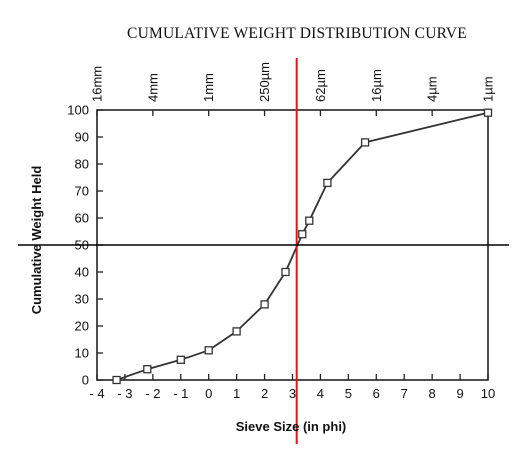  What do you see at coordinates (97, 84) in the screenshot?
I see `top-tick-label: 16mm` at bounding box center [97, 84].